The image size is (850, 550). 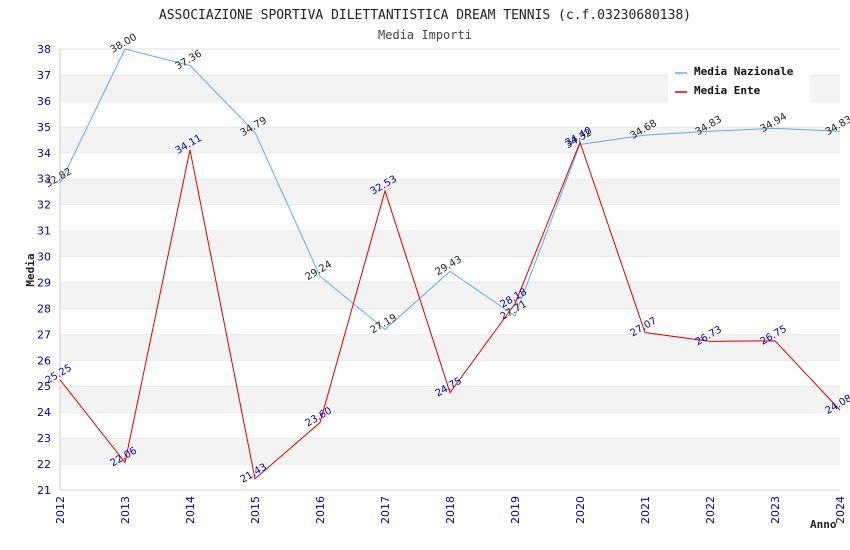 What do you see at coordinates (44, 438) in the screenshot?
I see `y-tick-label: 23` at bounding box center [44, 438].